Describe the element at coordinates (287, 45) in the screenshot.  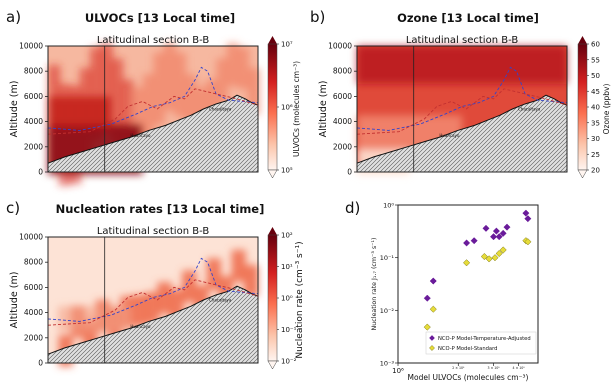
I see `colorbar-tick-label: 10⁷` at that location.